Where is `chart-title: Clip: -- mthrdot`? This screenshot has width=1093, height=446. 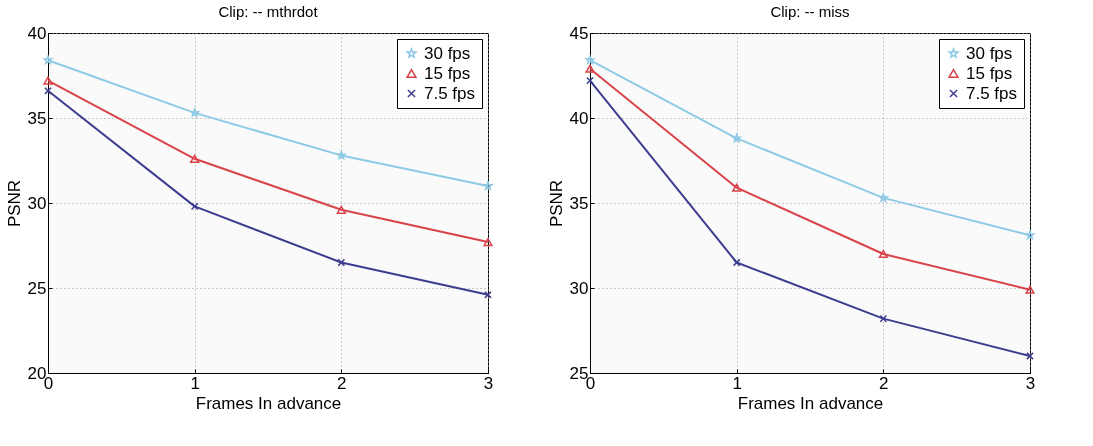
chart-title: Clip: -- mthrdot is located at coordinates (268, 11).